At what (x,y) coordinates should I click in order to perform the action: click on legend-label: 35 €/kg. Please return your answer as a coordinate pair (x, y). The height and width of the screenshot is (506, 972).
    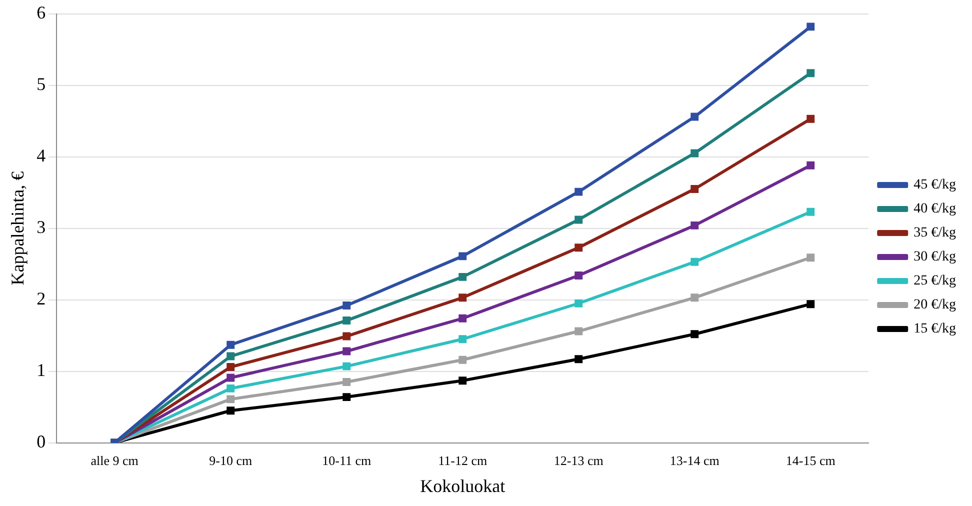
    Looking at the image, I should click on (935, 233).